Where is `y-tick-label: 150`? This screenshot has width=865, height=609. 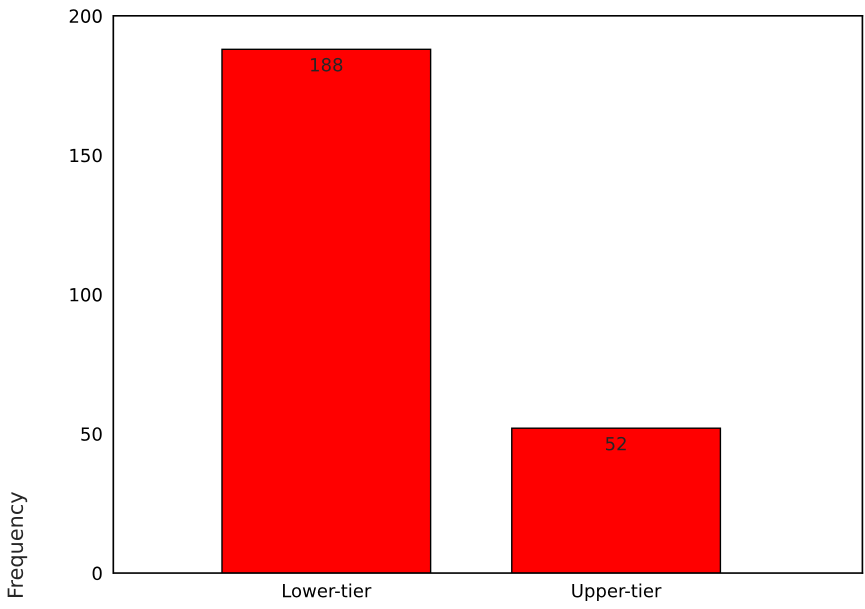 y-tick-label: 150 is located at coordinates (86, 155).